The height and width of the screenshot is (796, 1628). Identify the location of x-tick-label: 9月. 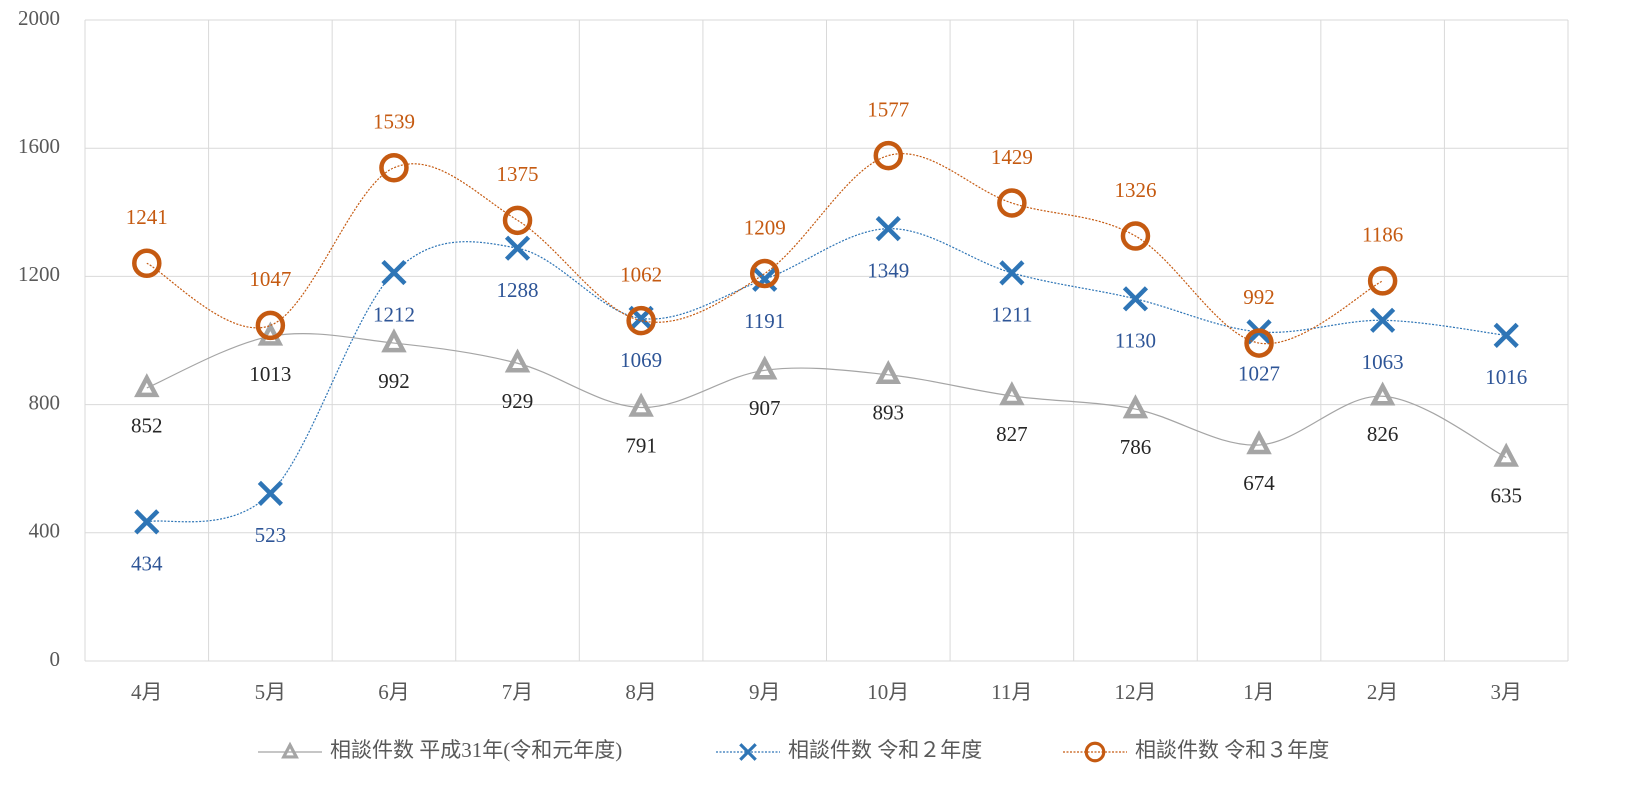
(765, 692).